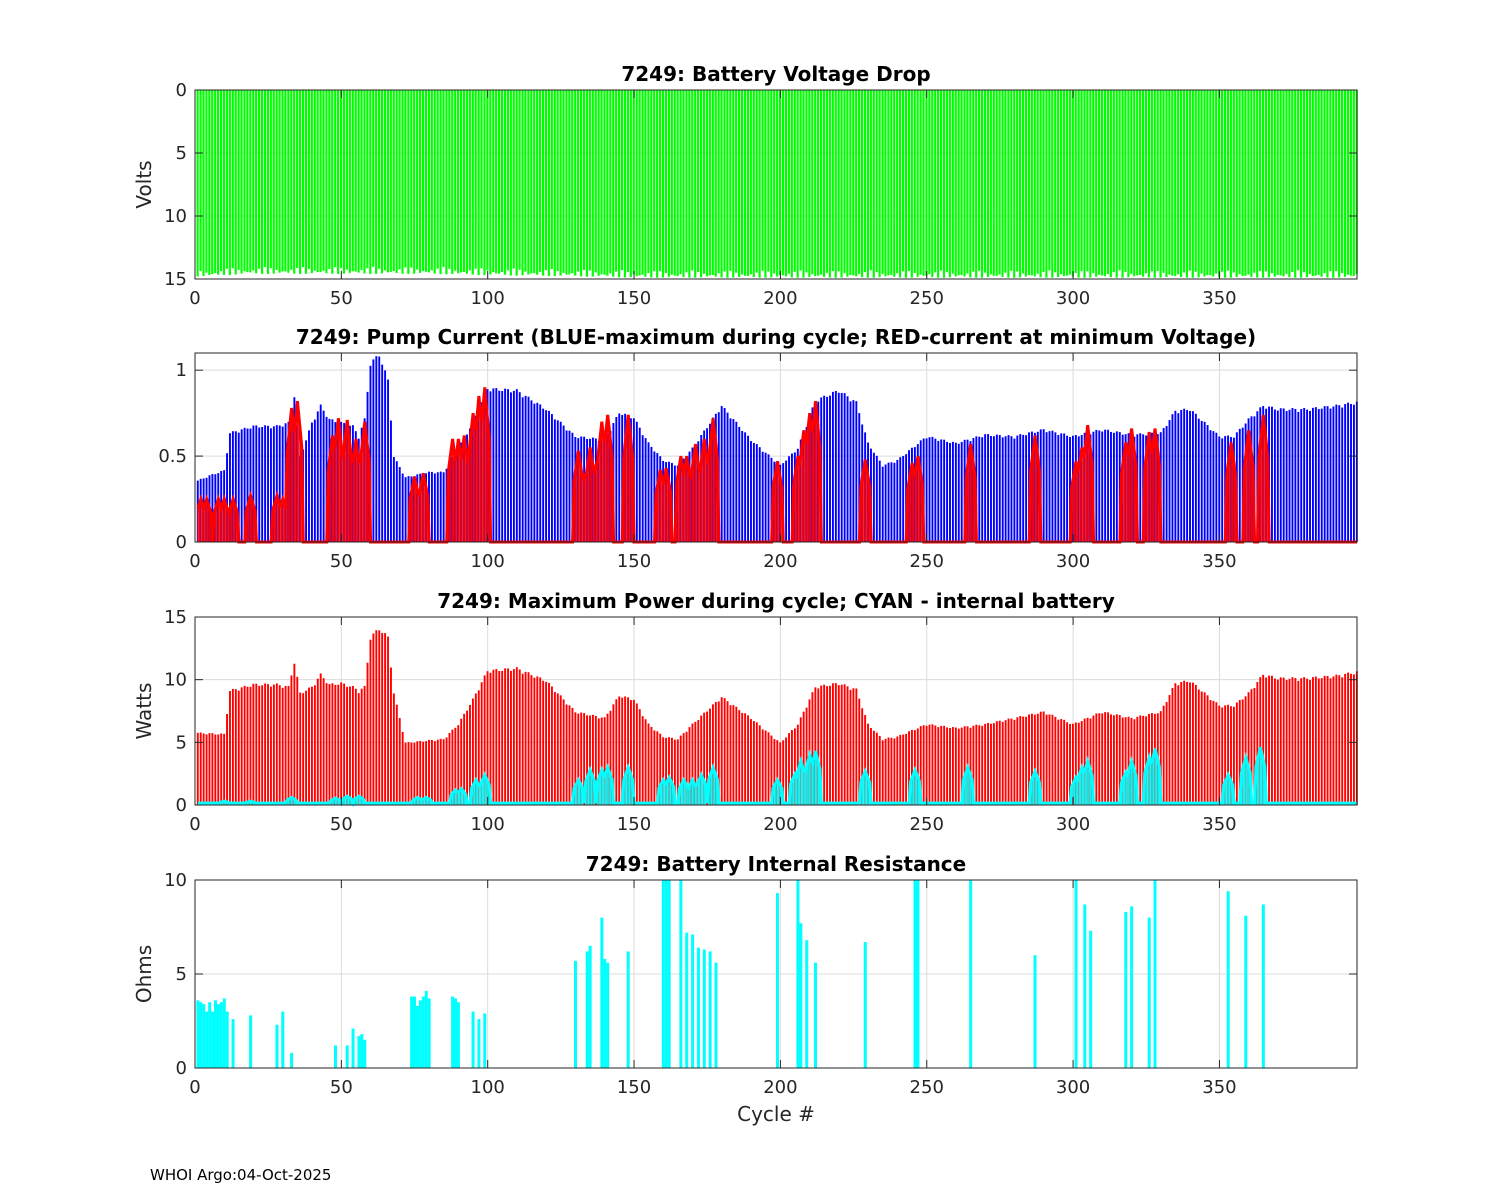 The height and width of the screenshot is (1200, 1500). What do you see at coordinates (241, 1175) in the screenshot?
I see `footer-text: WHOI Argo:04-Oct-2025` at bounding box center [241, 1175].